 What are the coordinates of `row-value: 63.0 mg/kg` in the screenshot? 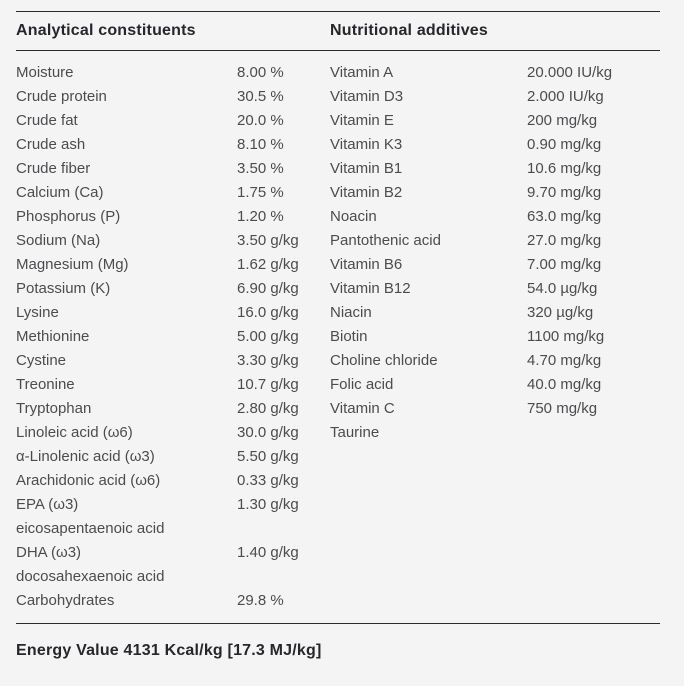 It's located at (564, 216).